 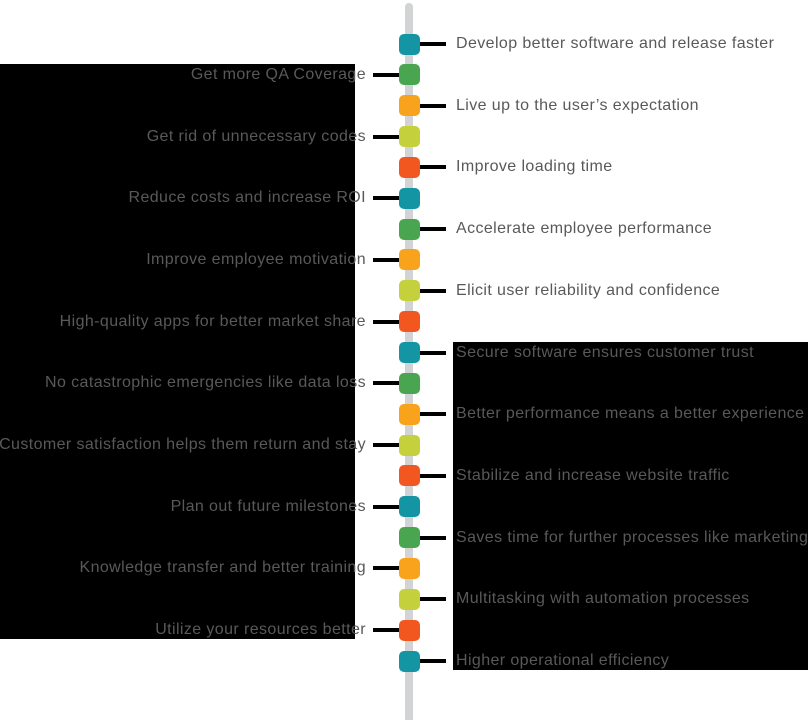 I want to click on timeline-item-label: Live up to the user’s expectation, so click(x=577, y=105).